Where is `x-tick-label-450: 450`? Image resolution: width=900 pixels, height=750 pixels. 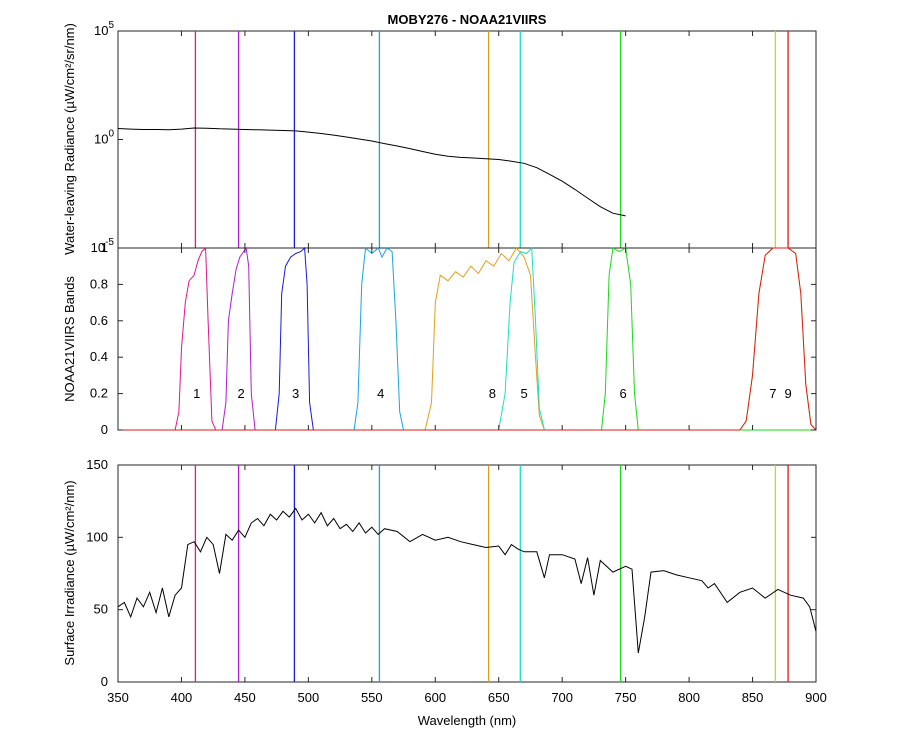
x-tick-label-450: 450 is located at coordinates (245, 697).